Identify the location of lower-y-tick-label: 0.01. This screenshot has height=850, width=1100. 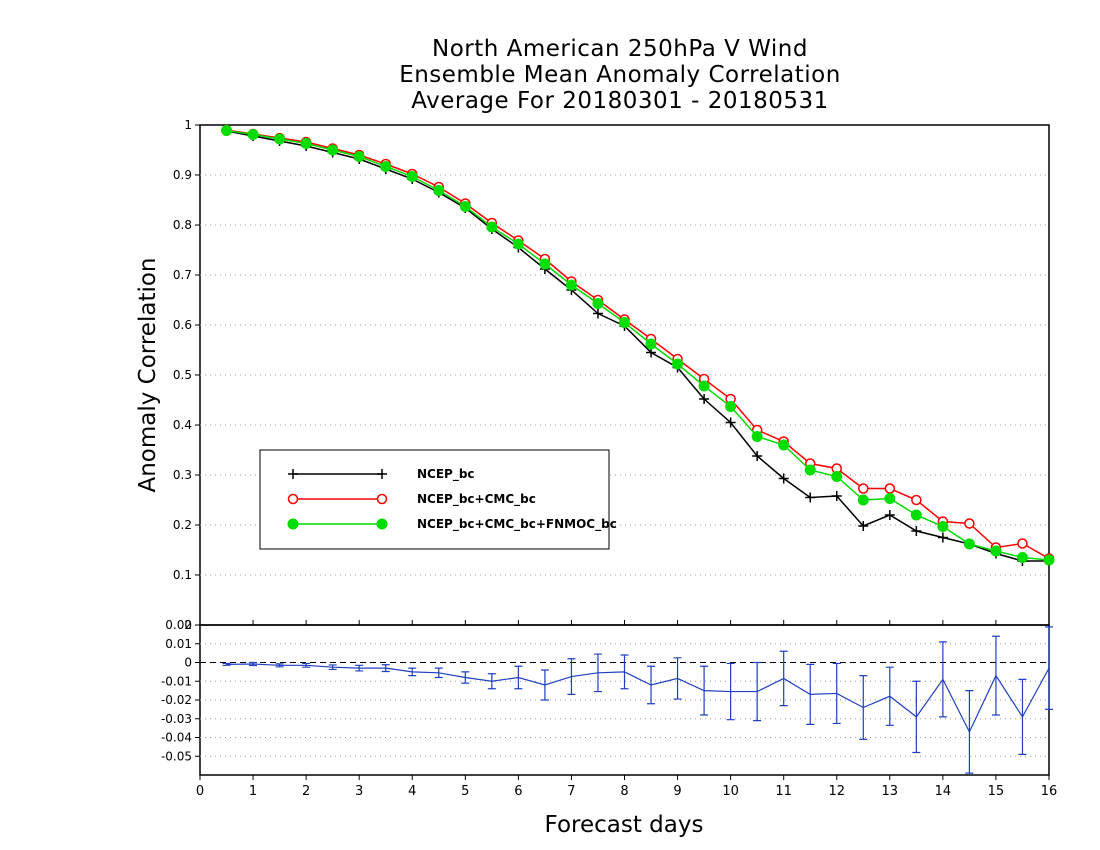
(178, 644).